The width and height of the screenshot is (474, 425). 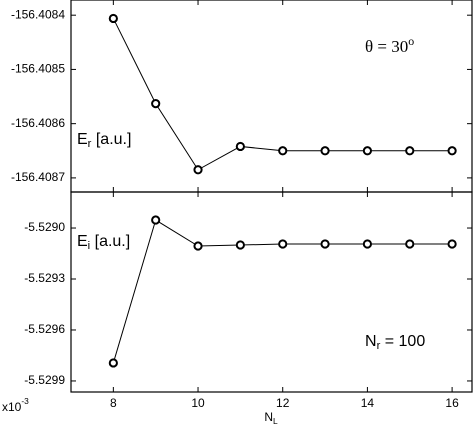 What do you see at coordinates (38, 177) in the screenshot?
I see `y-tick-label: -156.4087` at bounding box center [38, 177].